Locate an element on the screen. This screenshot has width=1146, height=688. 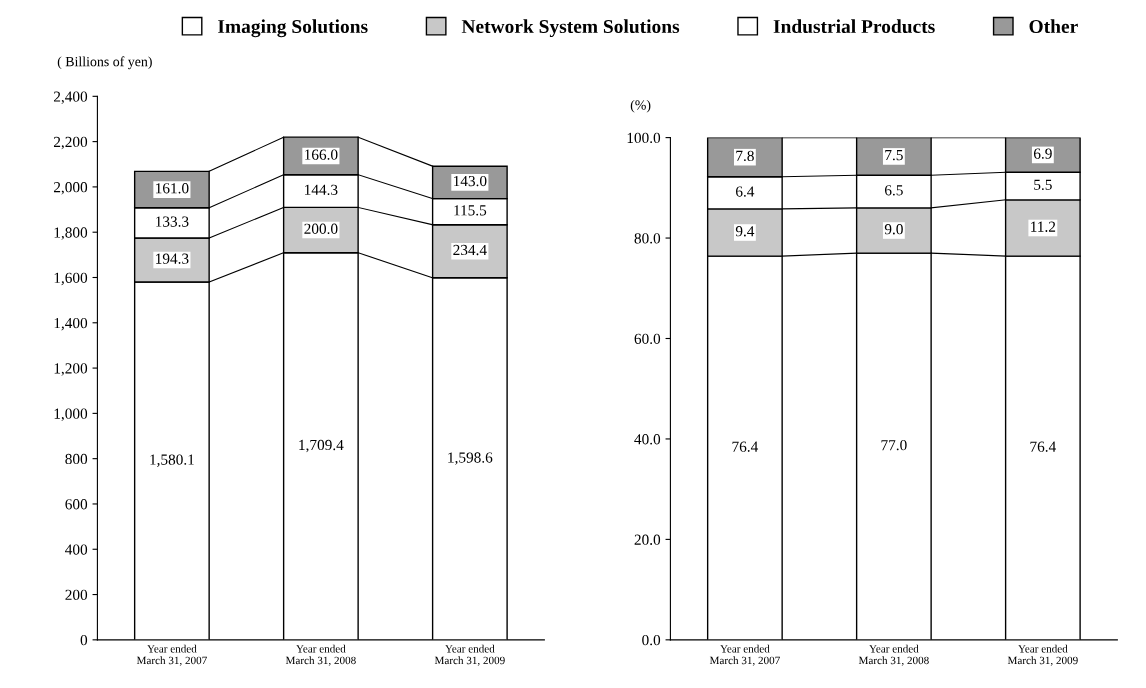
data-label: 200.0 is located at coordinates (321, 228).